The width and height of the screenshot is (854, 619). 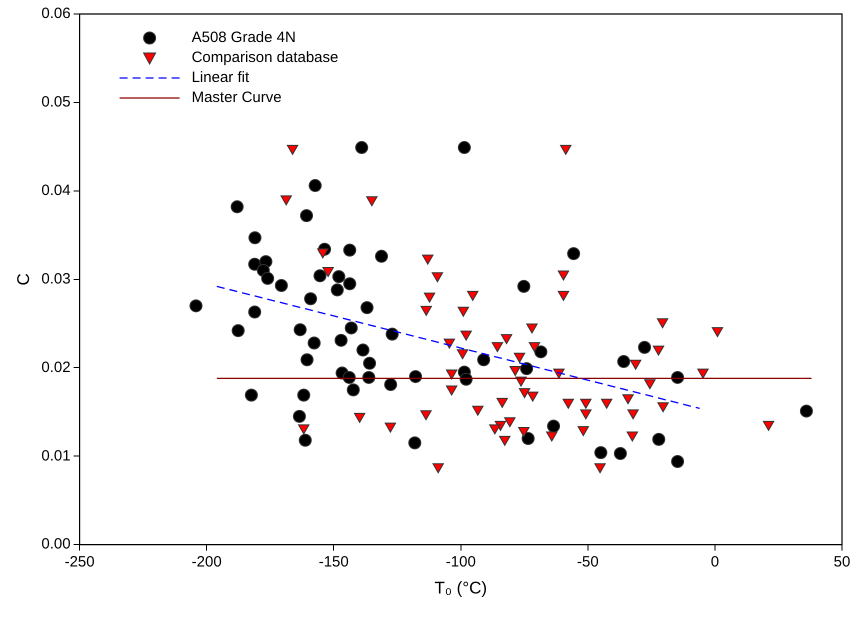 I want to click on x-tick-label: -250, so click(x=79, y=562).